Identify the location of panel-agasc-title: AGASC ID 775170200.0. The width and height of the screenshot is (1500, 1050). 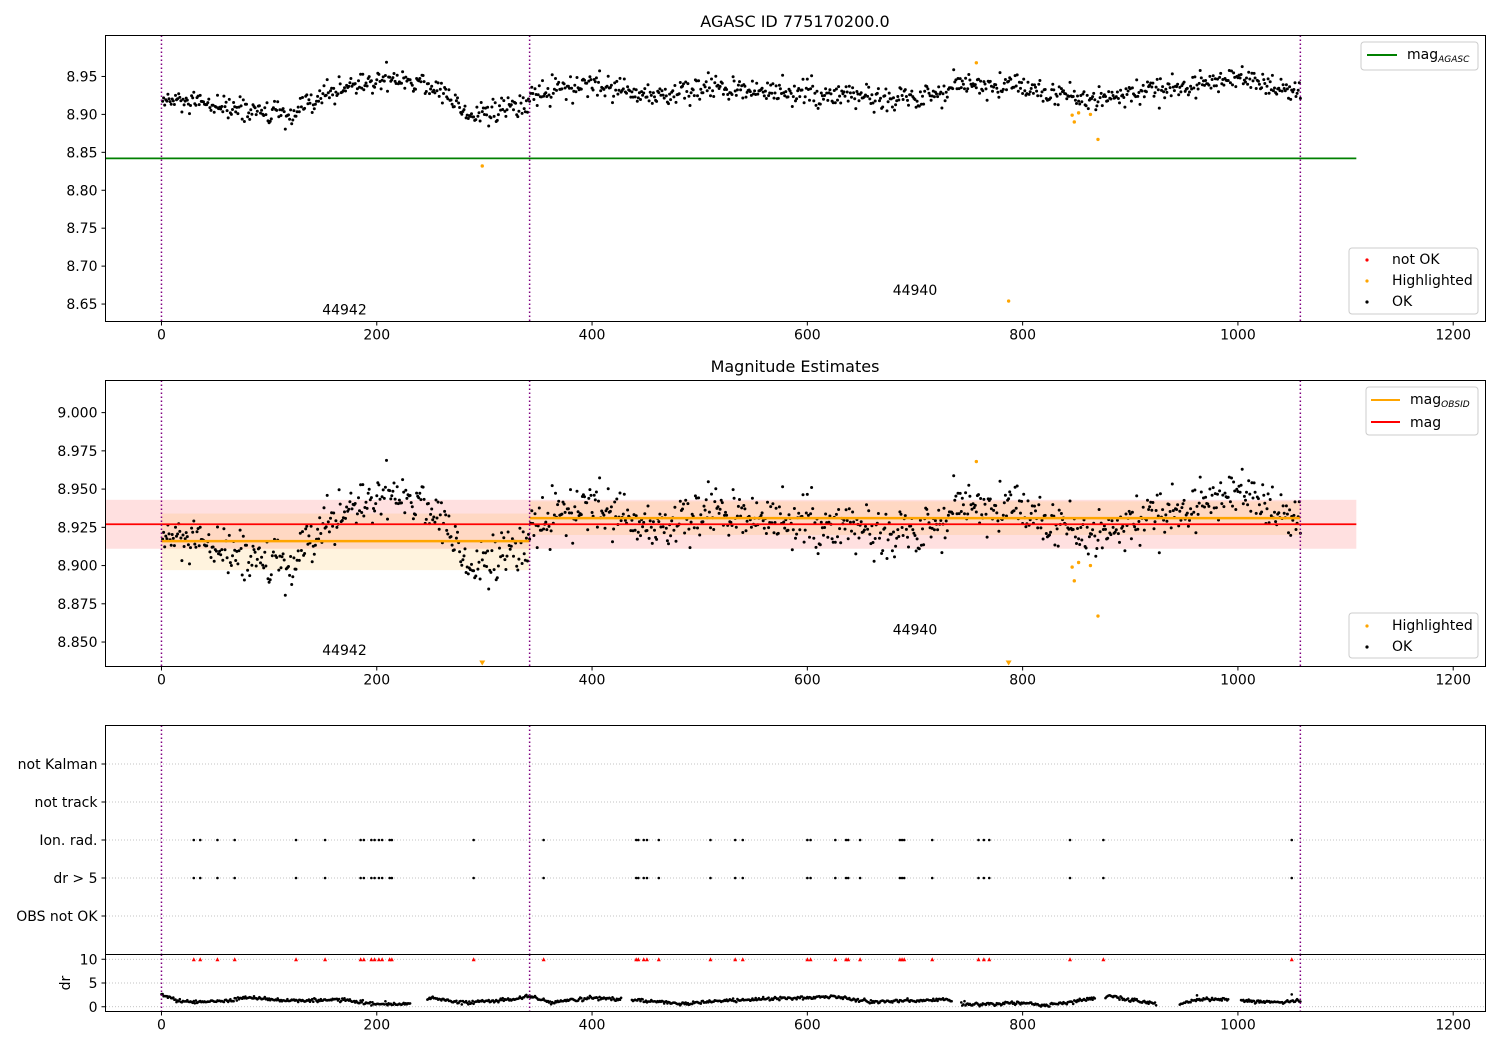
(794, 21).